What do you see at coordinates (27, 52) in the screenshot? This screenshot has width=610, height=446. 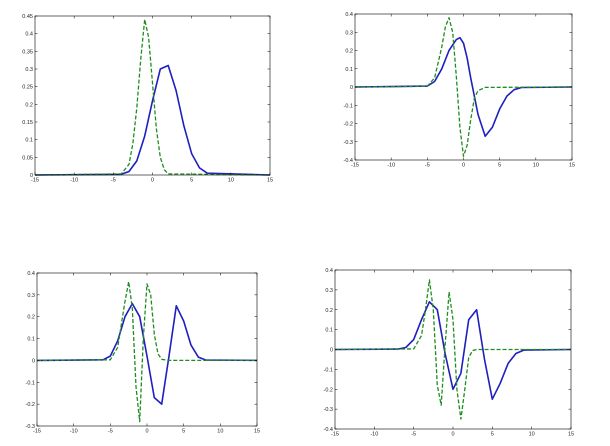 I see `y-tick-label: 0.35` at bounding box center [27, 52].